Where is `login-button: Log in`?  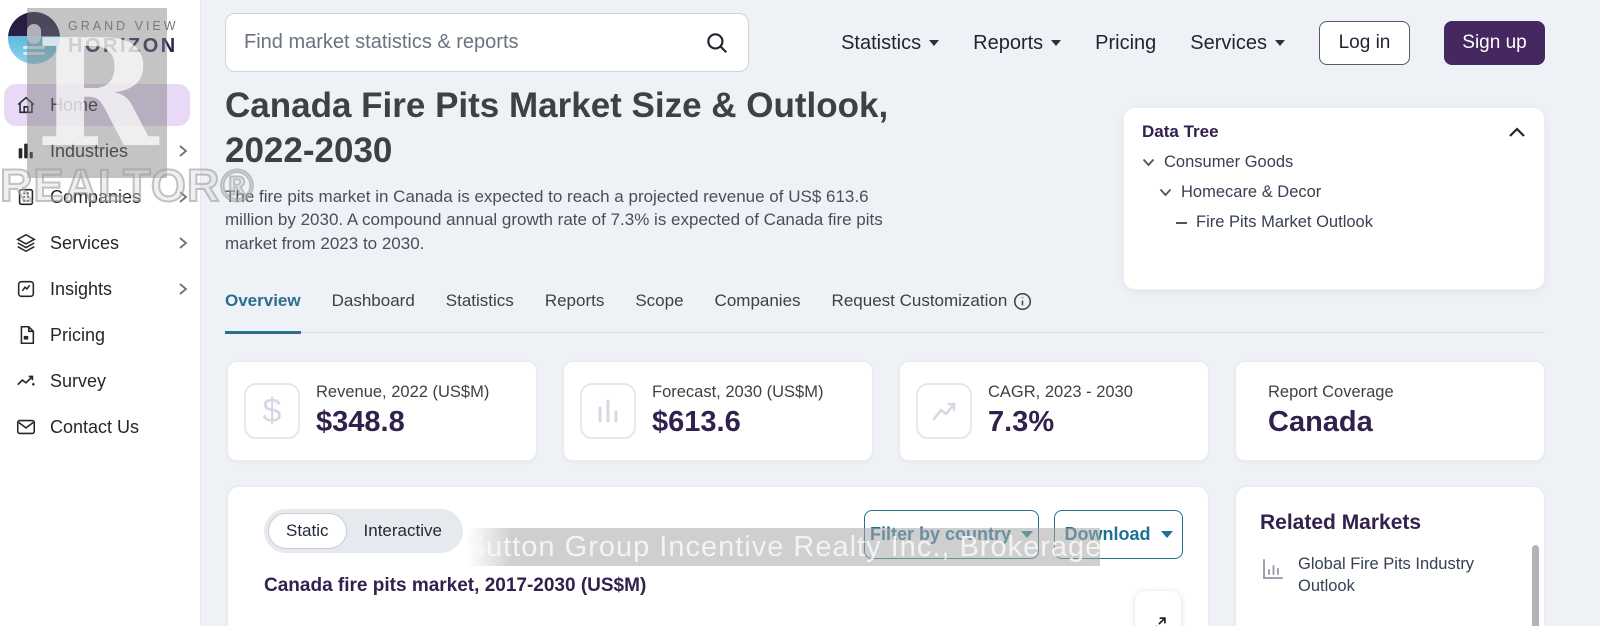 login-button: Log in is located at coordinates (1364, 43).